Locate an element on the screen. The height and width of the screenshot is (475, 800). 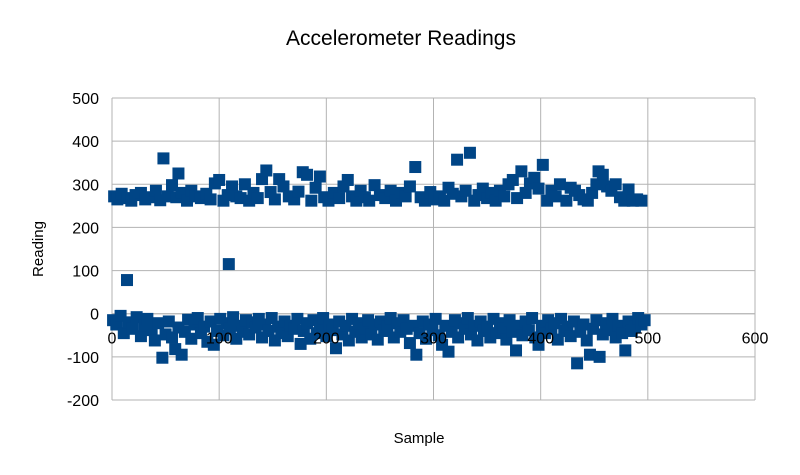
x-tick-label: 300 is located at coordinates (433, 339).